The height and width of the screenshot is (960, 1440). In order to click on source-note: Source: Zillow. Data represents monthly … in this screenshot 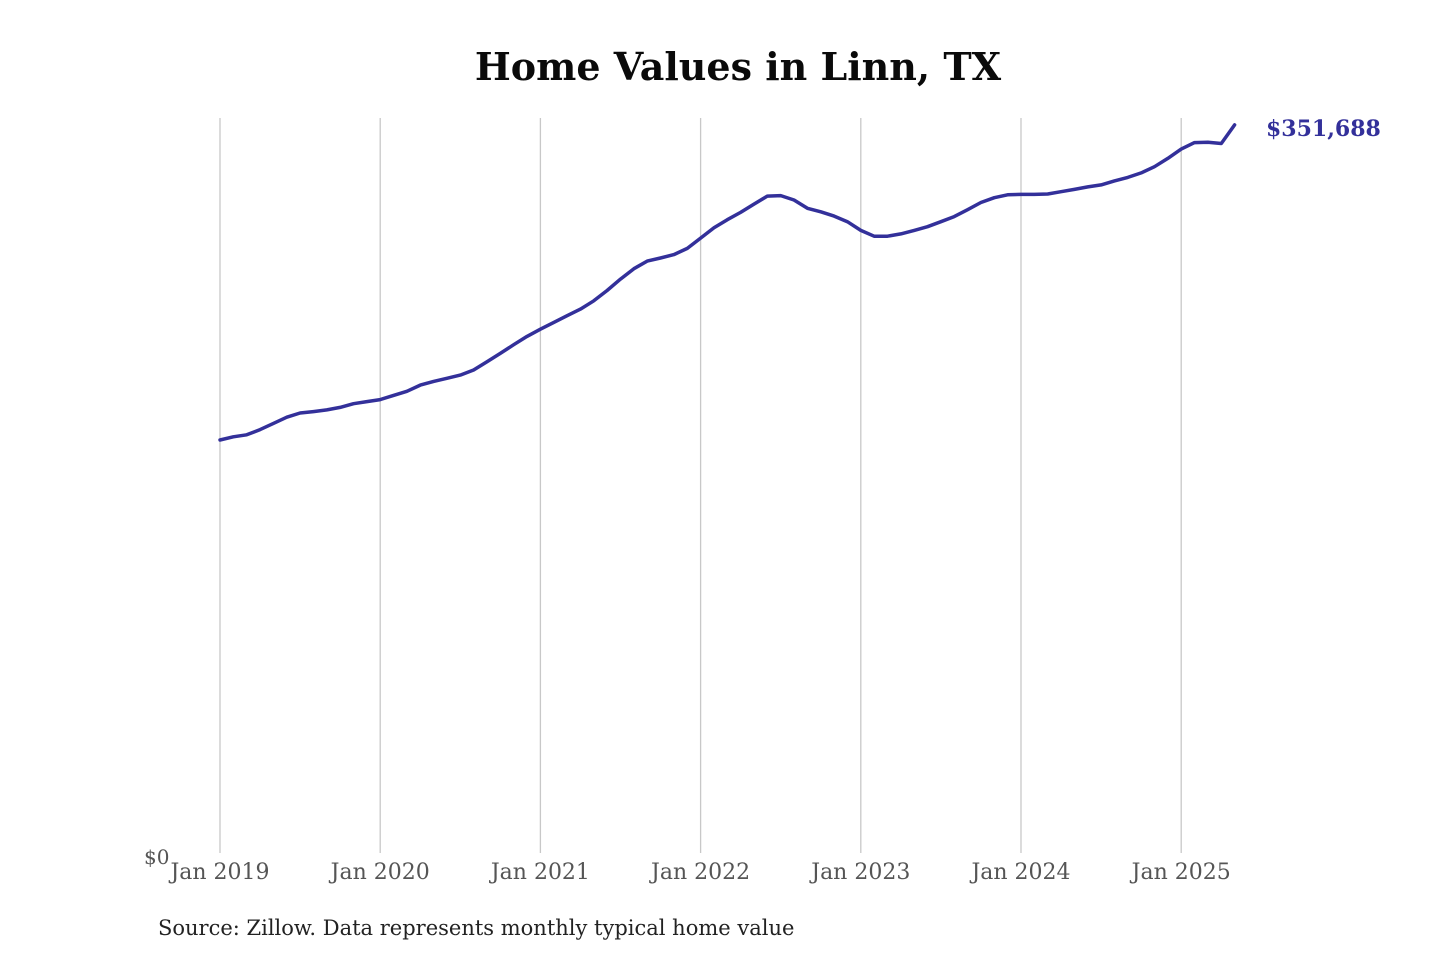, I will do `click(476, 928)`.